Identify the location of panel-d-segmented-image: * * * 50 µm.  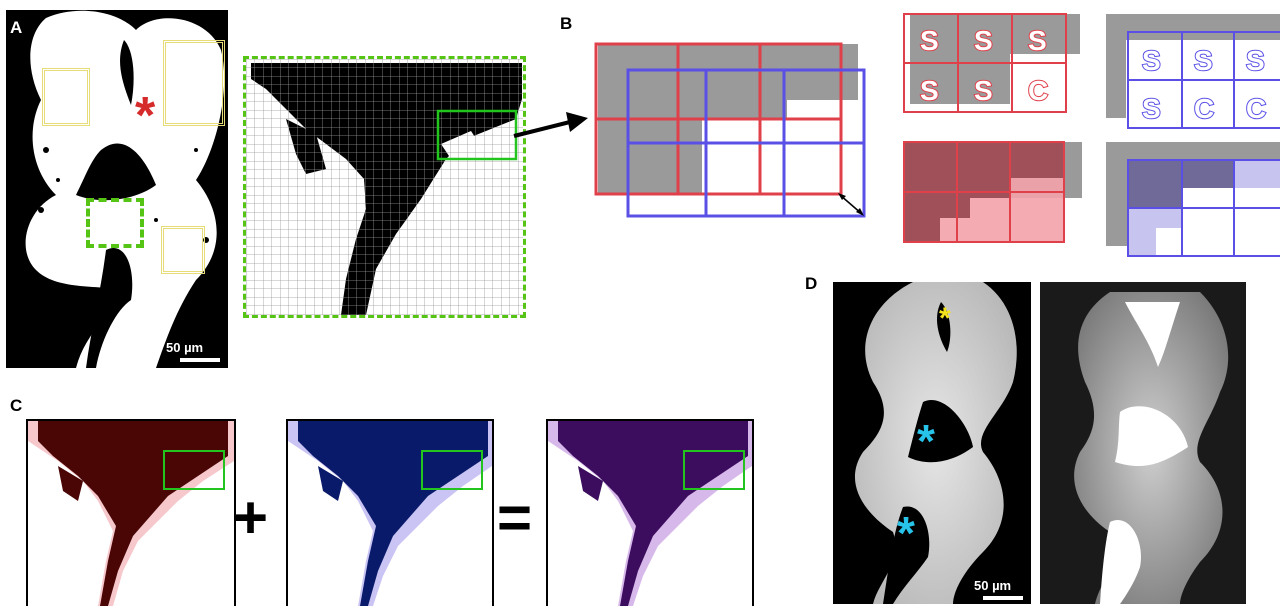
(932, 443).